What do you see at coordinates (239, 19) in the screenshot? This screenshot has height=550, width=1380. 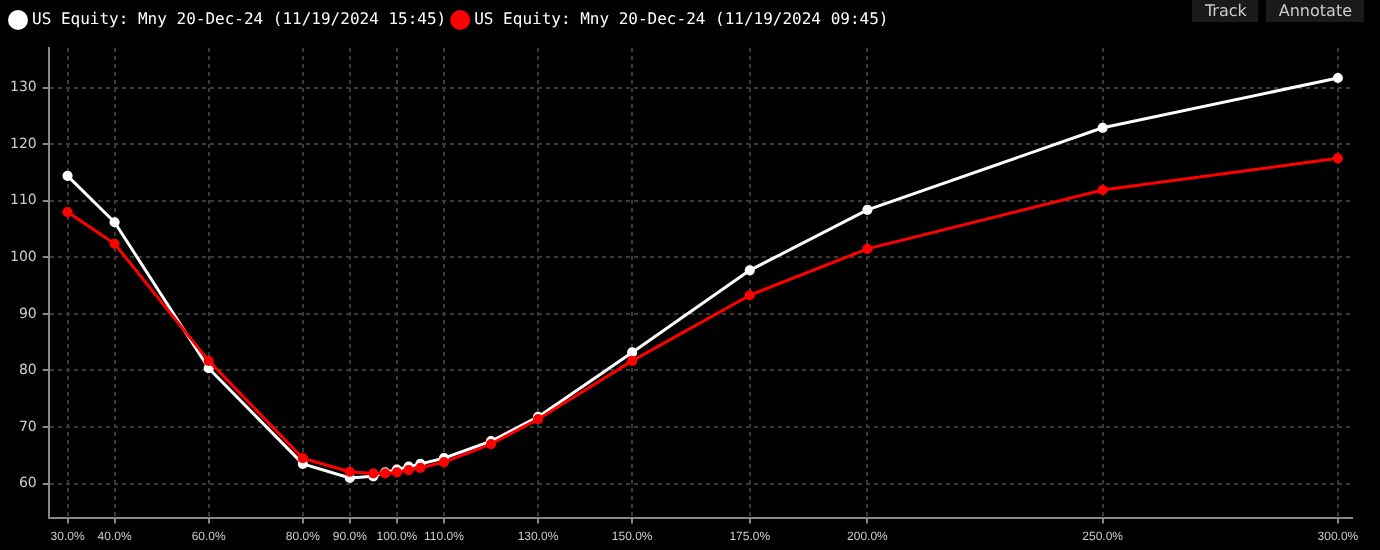 I see `legend-label: US Equity: Mny 20-Dec-24 (11/19/2024 15:45)` at bounding box center [239, 19].